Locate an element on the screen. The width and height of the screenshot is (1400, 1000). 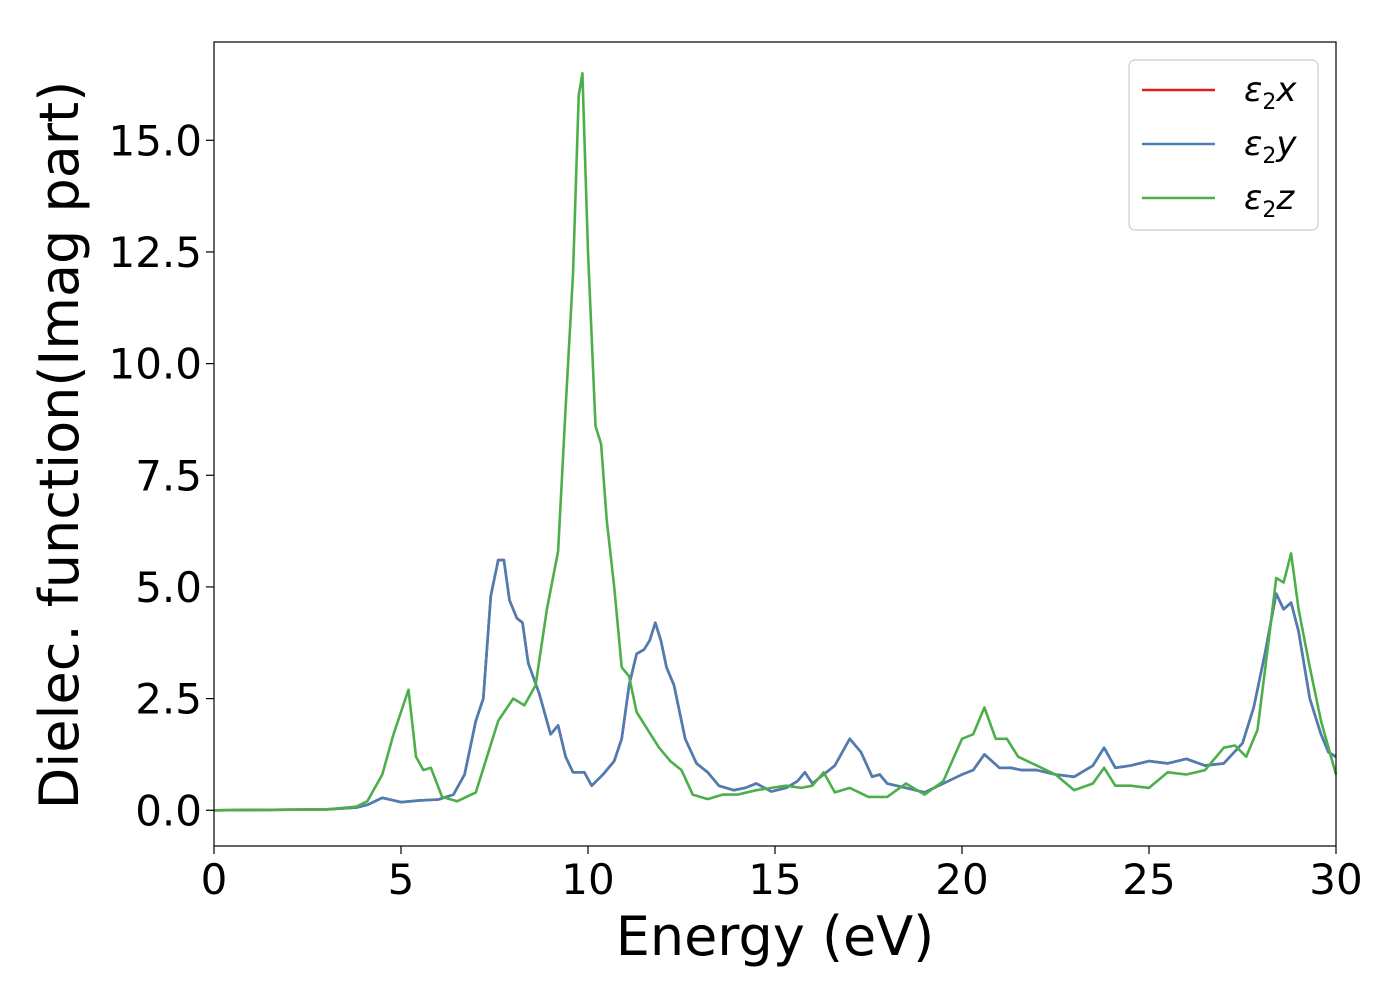
x-tick-label: 30 is located at coordinates (1335, 879).